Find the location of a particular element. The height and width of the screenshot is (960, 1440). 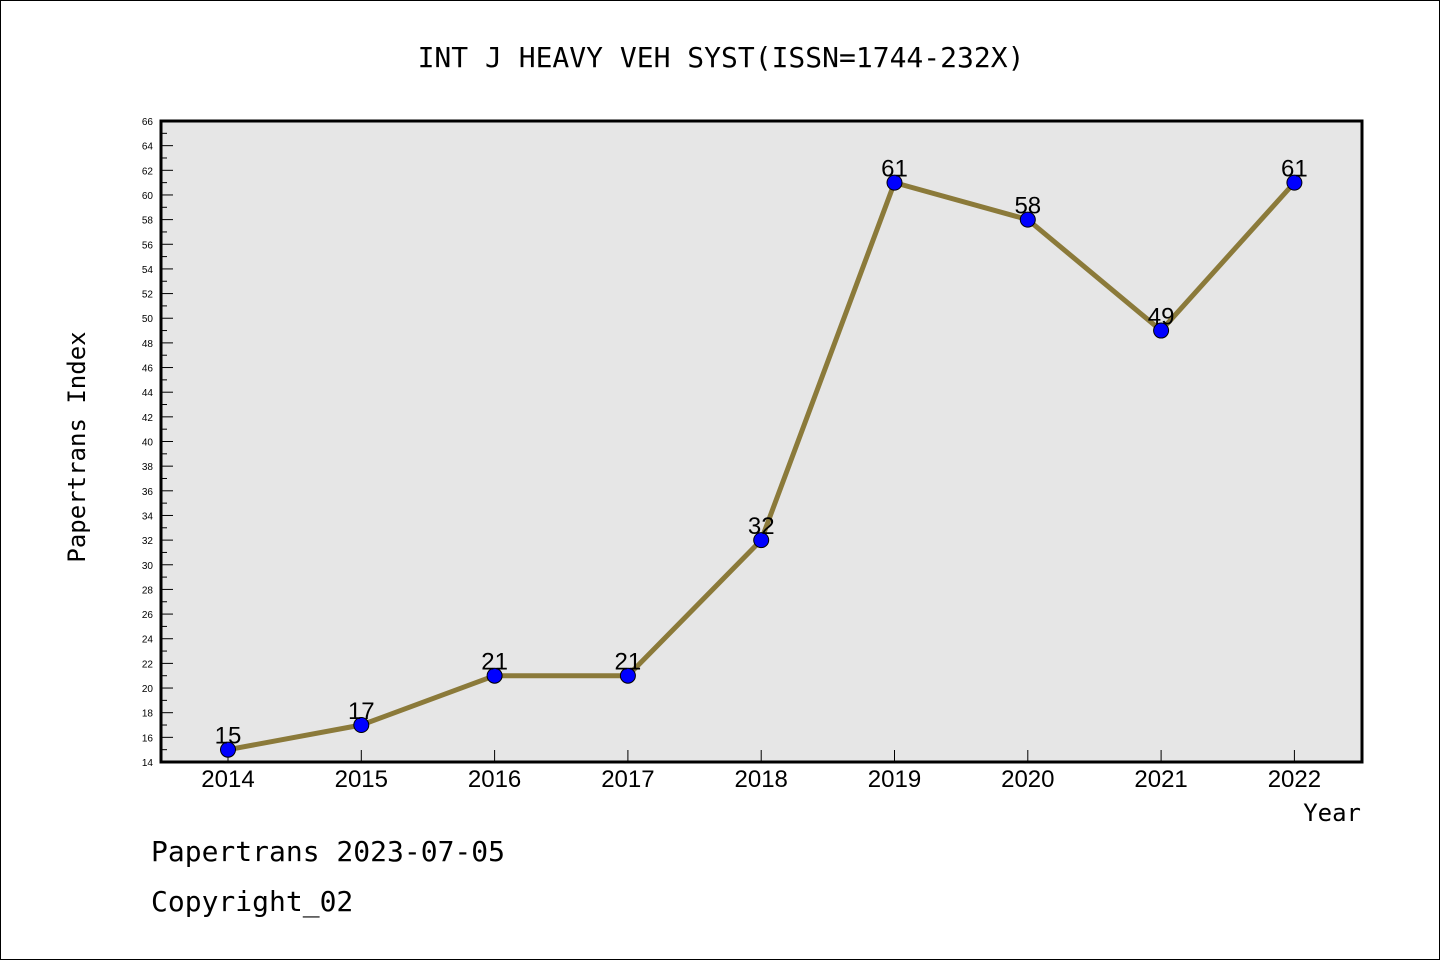

y-tick-label: 28 is located at coordinates (148, 590).